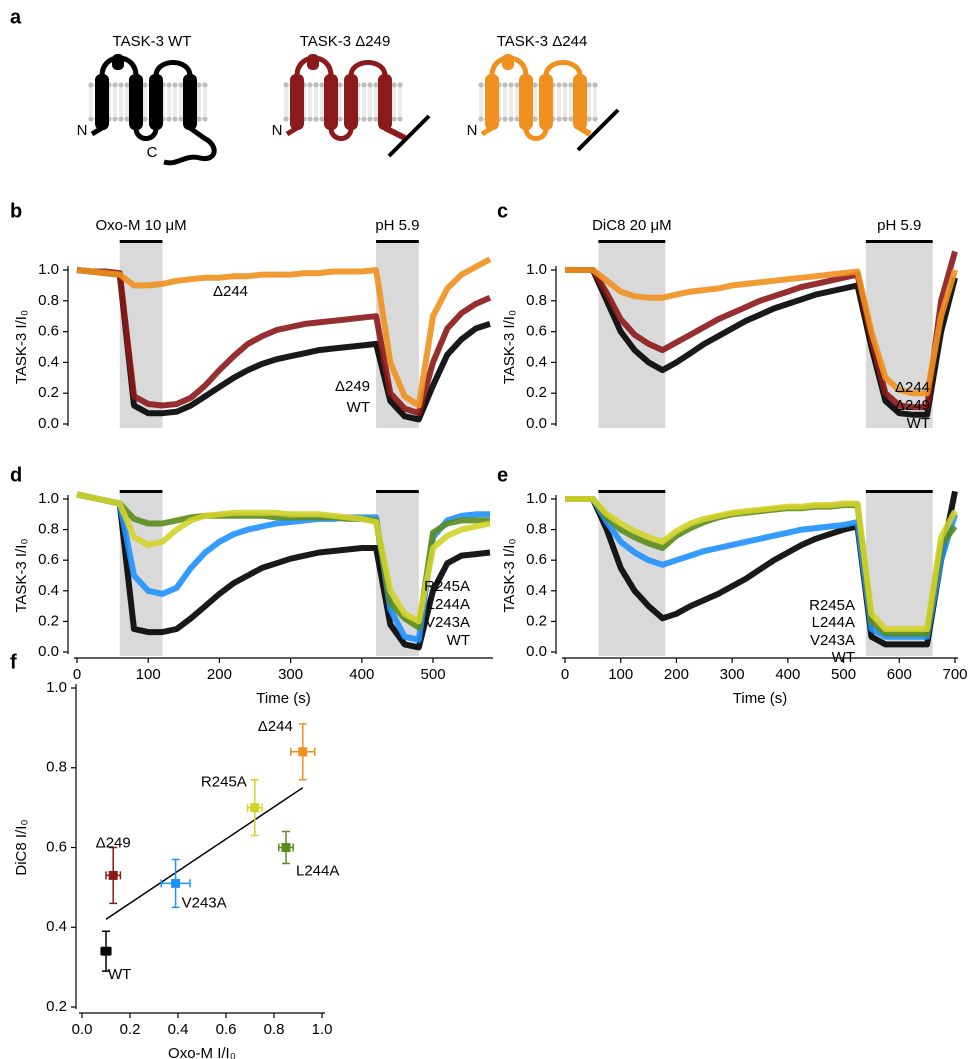 The height and width of the screenshot is (1059, 971). I want to click on panel-letter: f, so click(13, 662).